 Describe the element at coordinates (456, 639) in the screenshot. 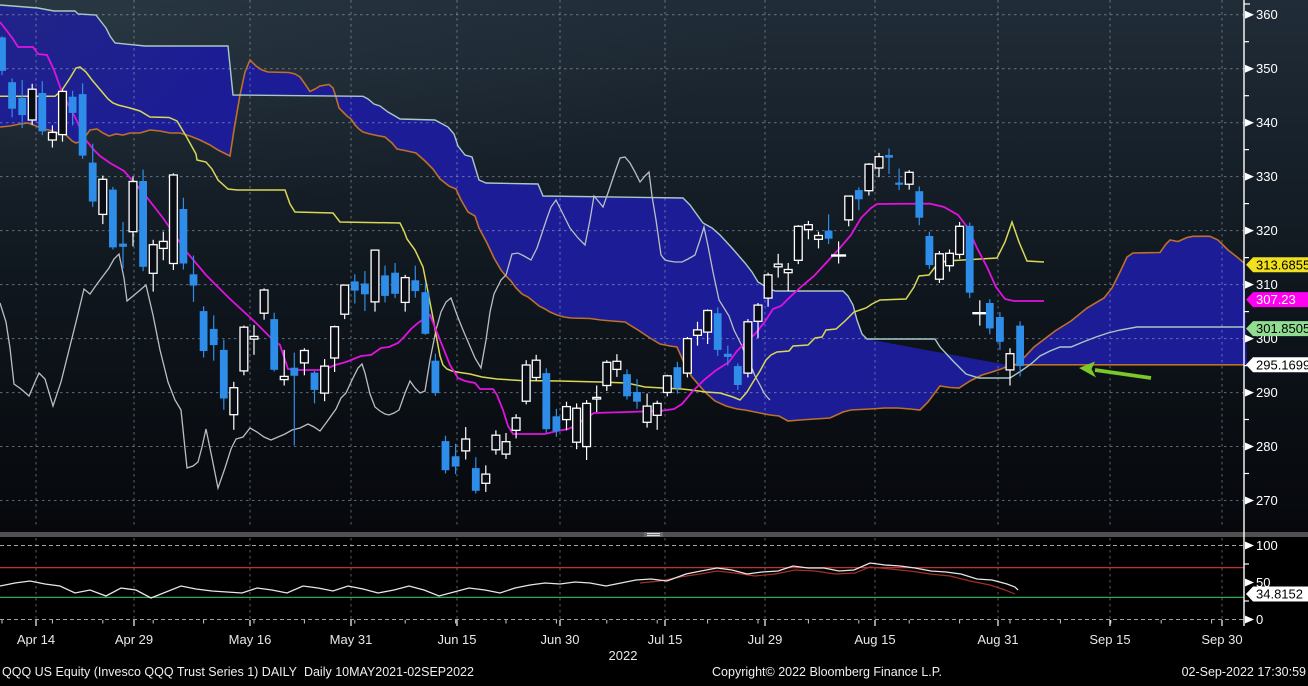

I see `svg-text: Jun 15` at that location.